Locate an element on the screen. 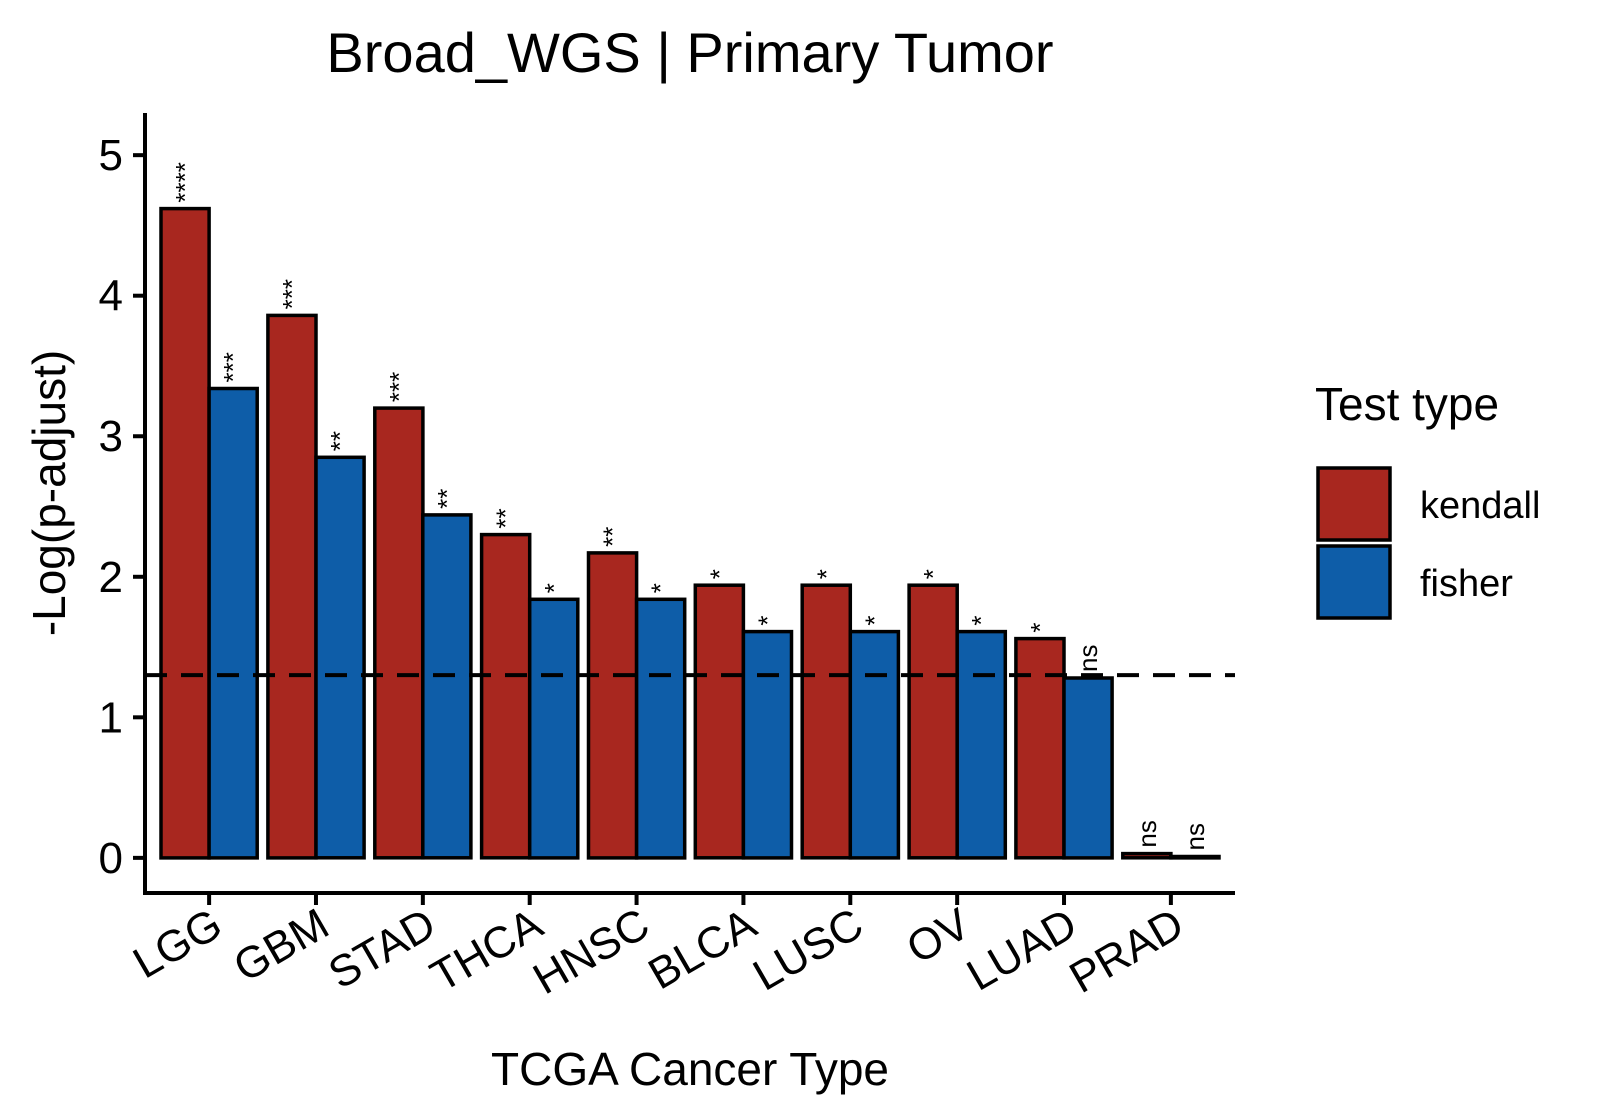  bar-kendall-prad is located at coordinates (1147, 855).